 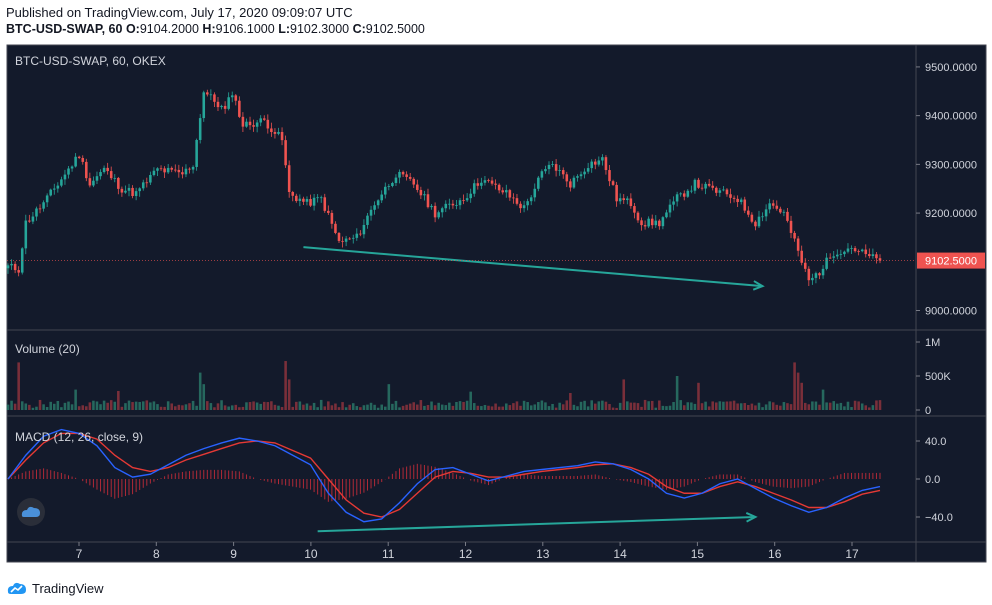 I want to click on volume-tick-label: 1M, so click(x=932, y=343).